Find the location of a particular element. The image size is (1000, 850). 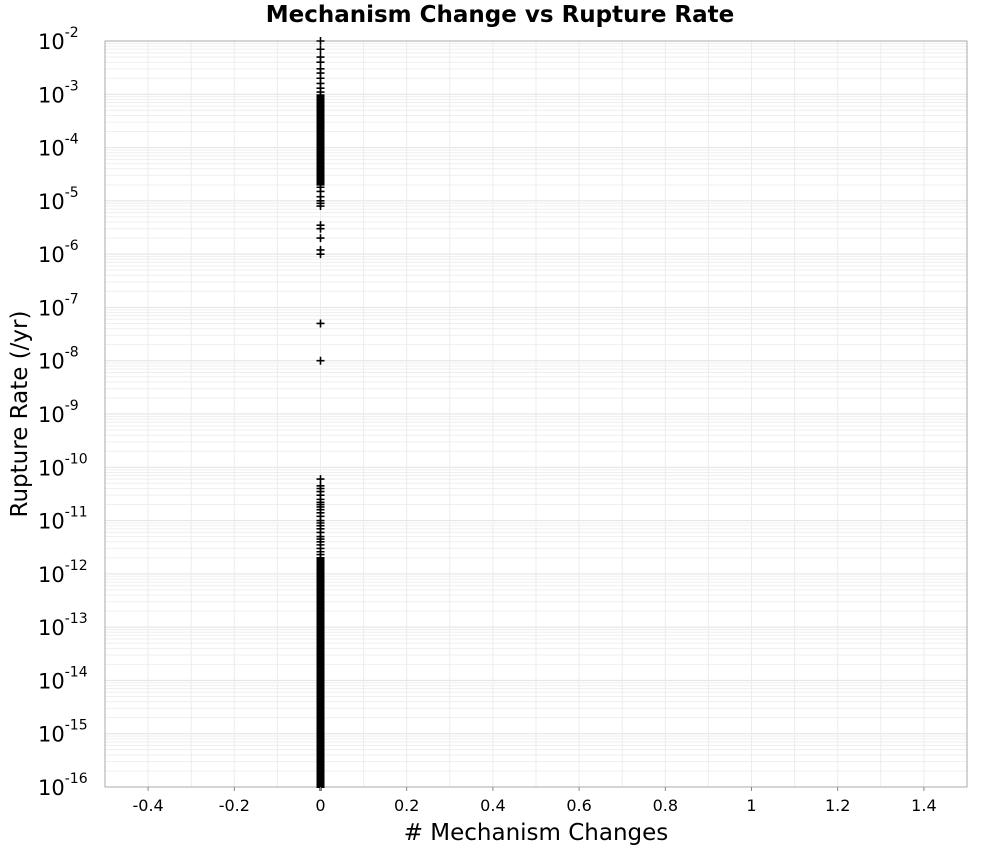

y-tick-label: 10⁻⁷ is located at coordinates (58, 305).